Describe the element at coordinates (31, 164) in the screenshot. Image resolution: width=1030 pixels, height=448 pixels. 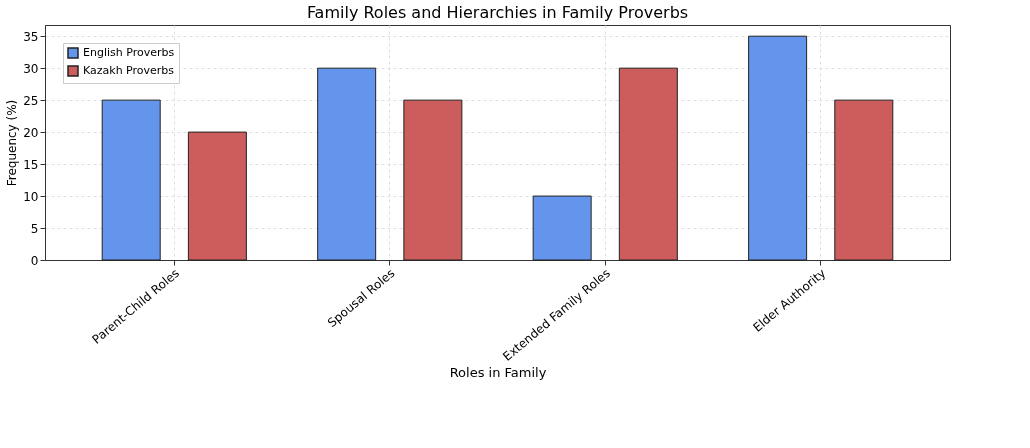
I see `y-tick-label: 15` at that location.